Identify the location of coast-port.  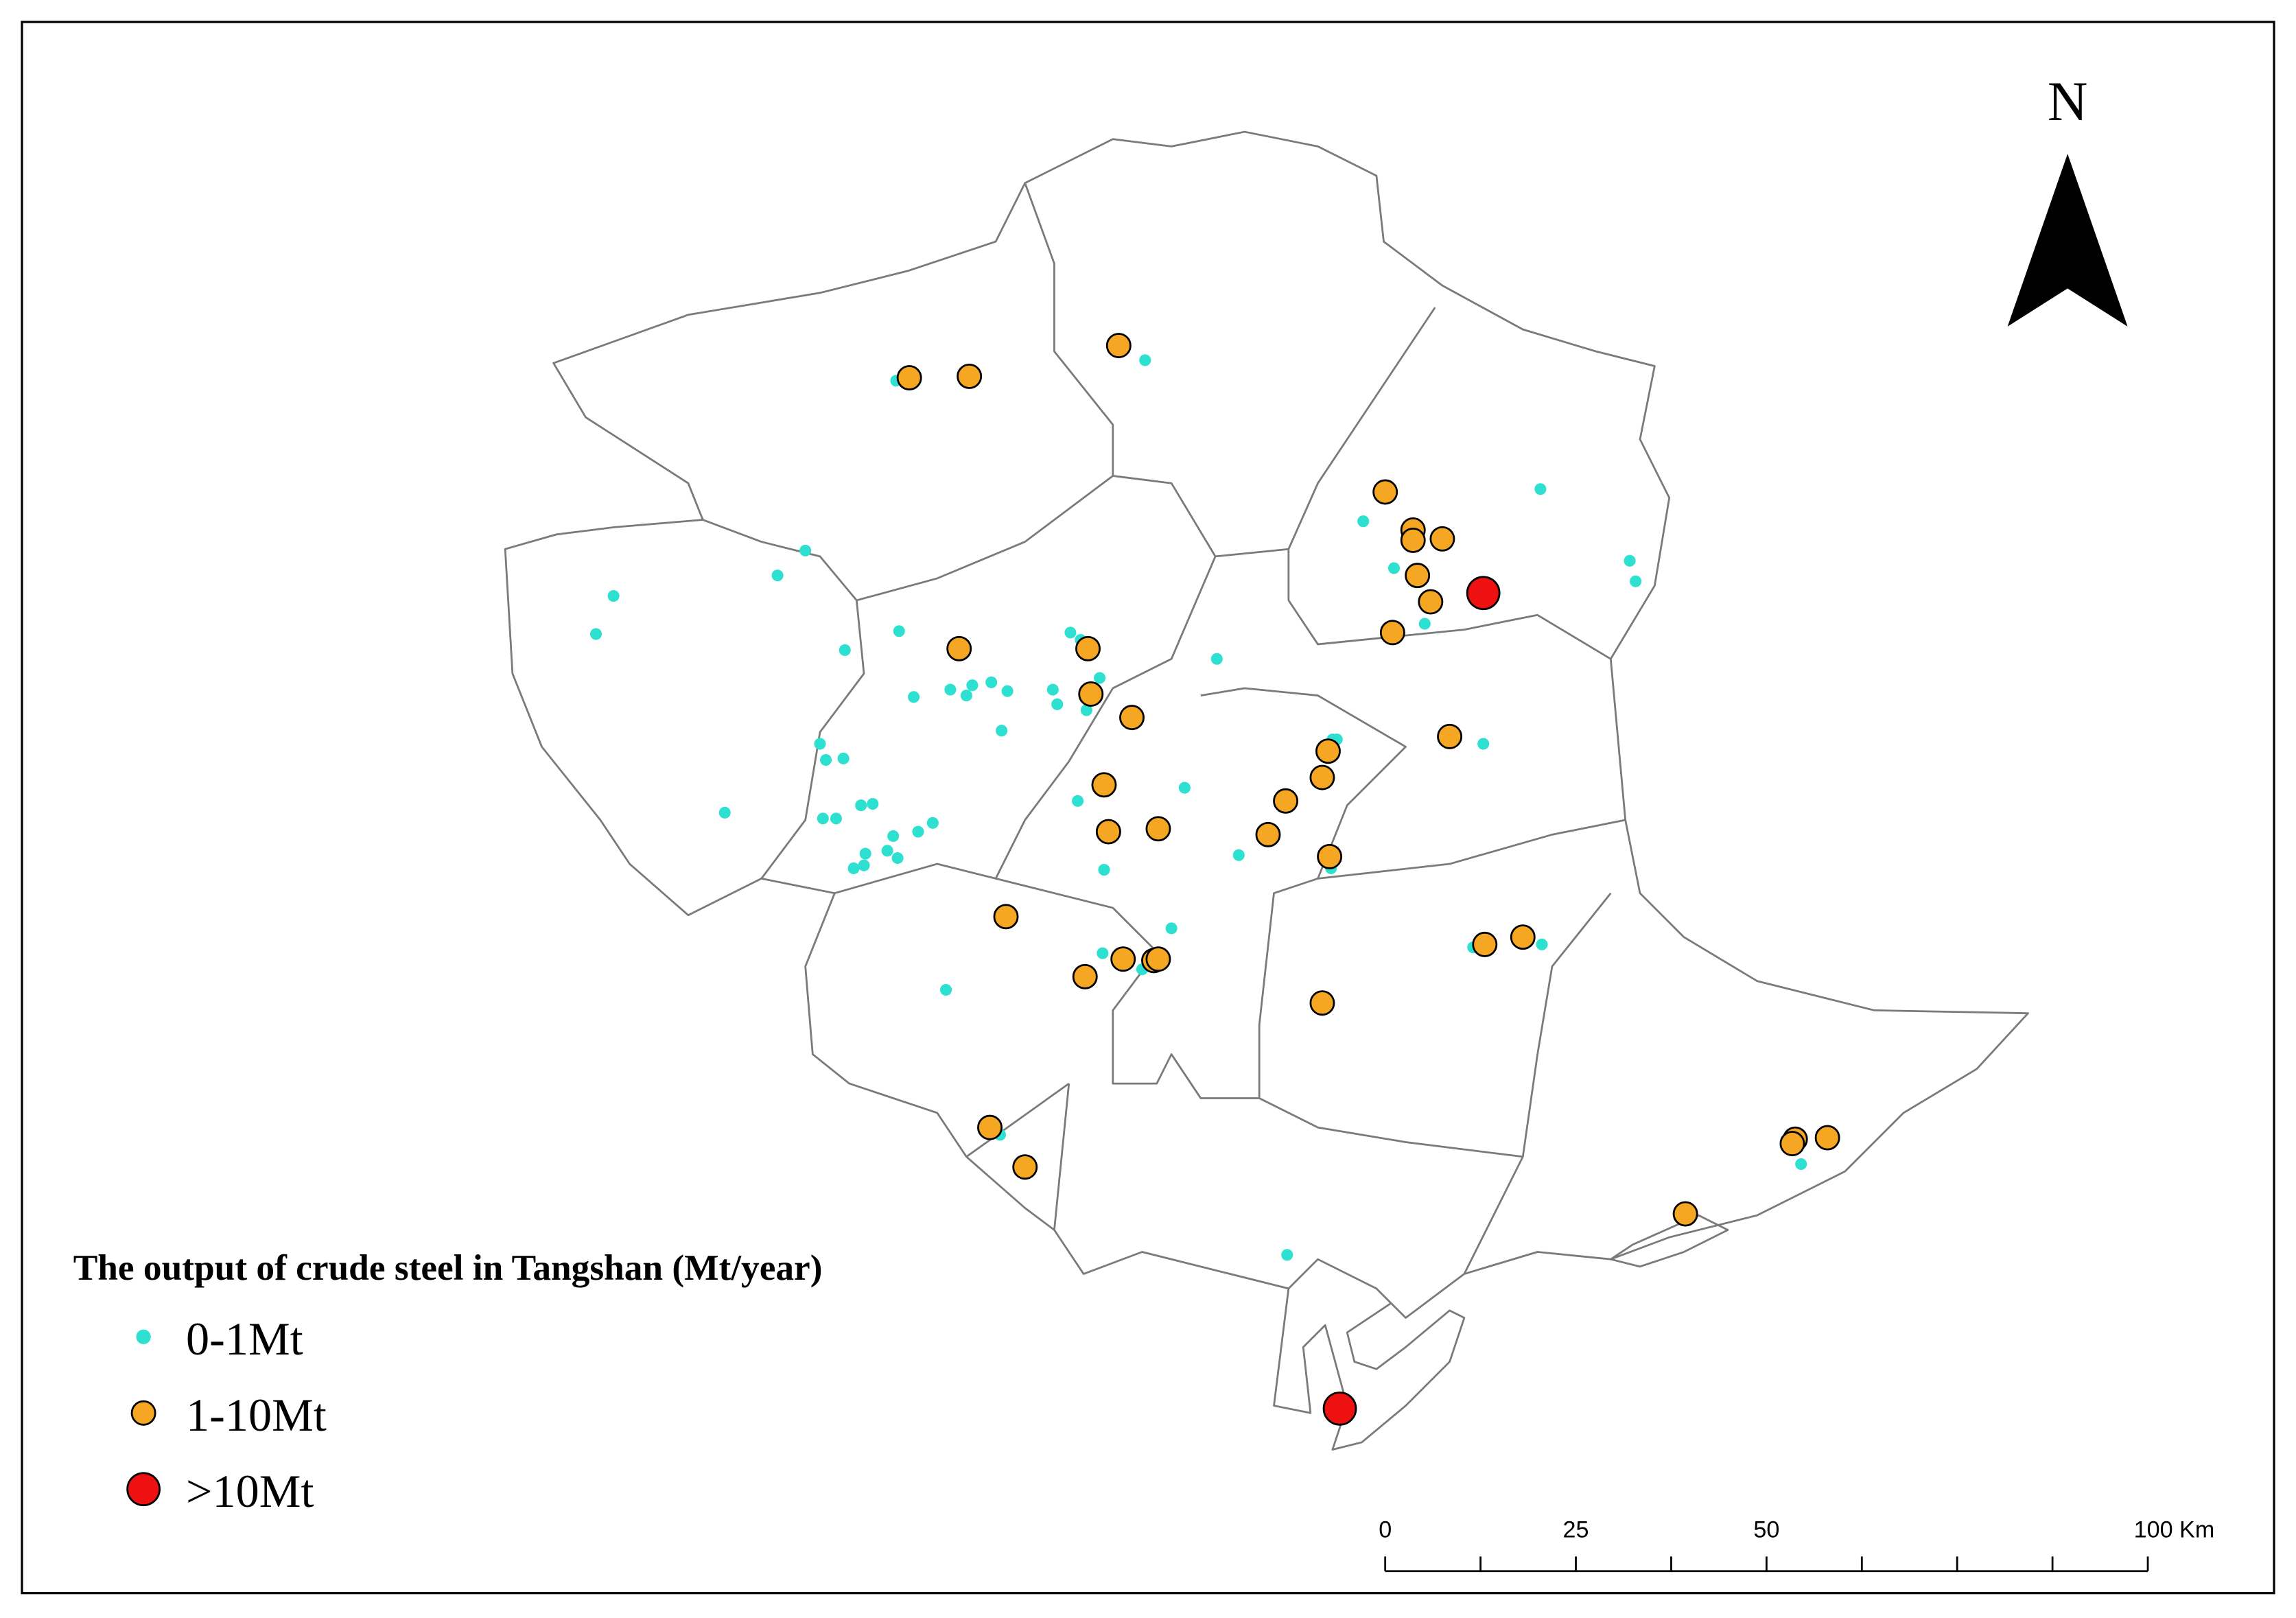
(1369, 1369).